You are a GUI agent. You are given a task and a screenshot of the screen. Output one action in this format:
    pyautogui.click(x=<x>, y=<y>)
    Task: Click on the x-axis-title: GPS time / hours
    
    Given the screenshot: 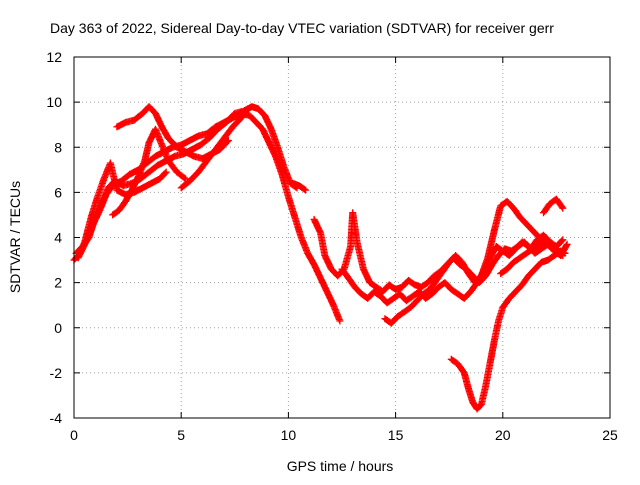 What is the action you would take?
    pyautogui.click(x=340, y=466)
    